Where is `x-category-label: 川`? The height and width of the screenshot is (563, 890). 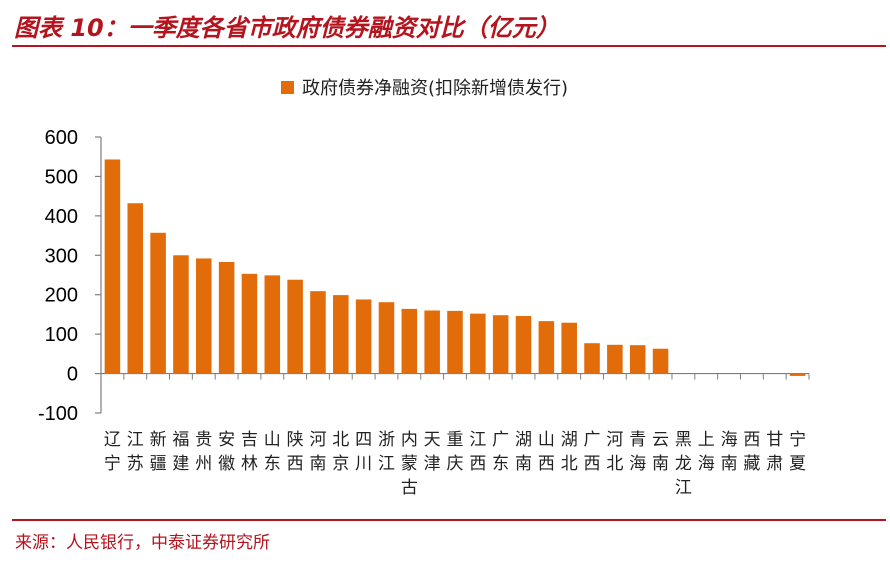
x-category-label: 川 is located at coordinates (363, 464).